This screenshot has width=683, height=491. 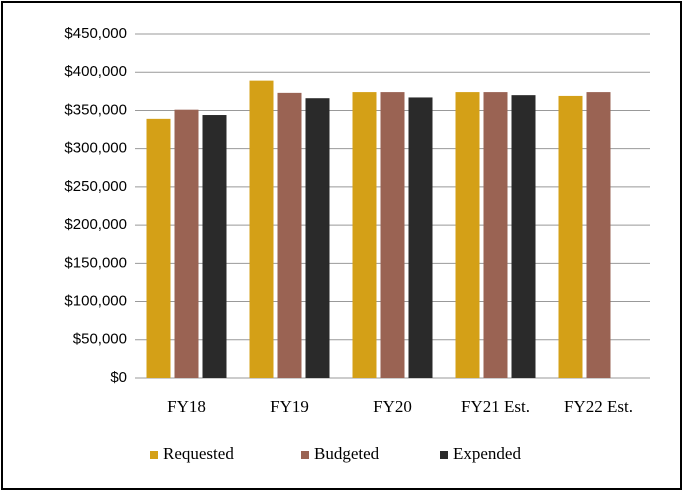 What do you see at coordinates (95, 71) in the screenshot?
I see `y-tick-label: $400,000` at bounding box center [95, 71].